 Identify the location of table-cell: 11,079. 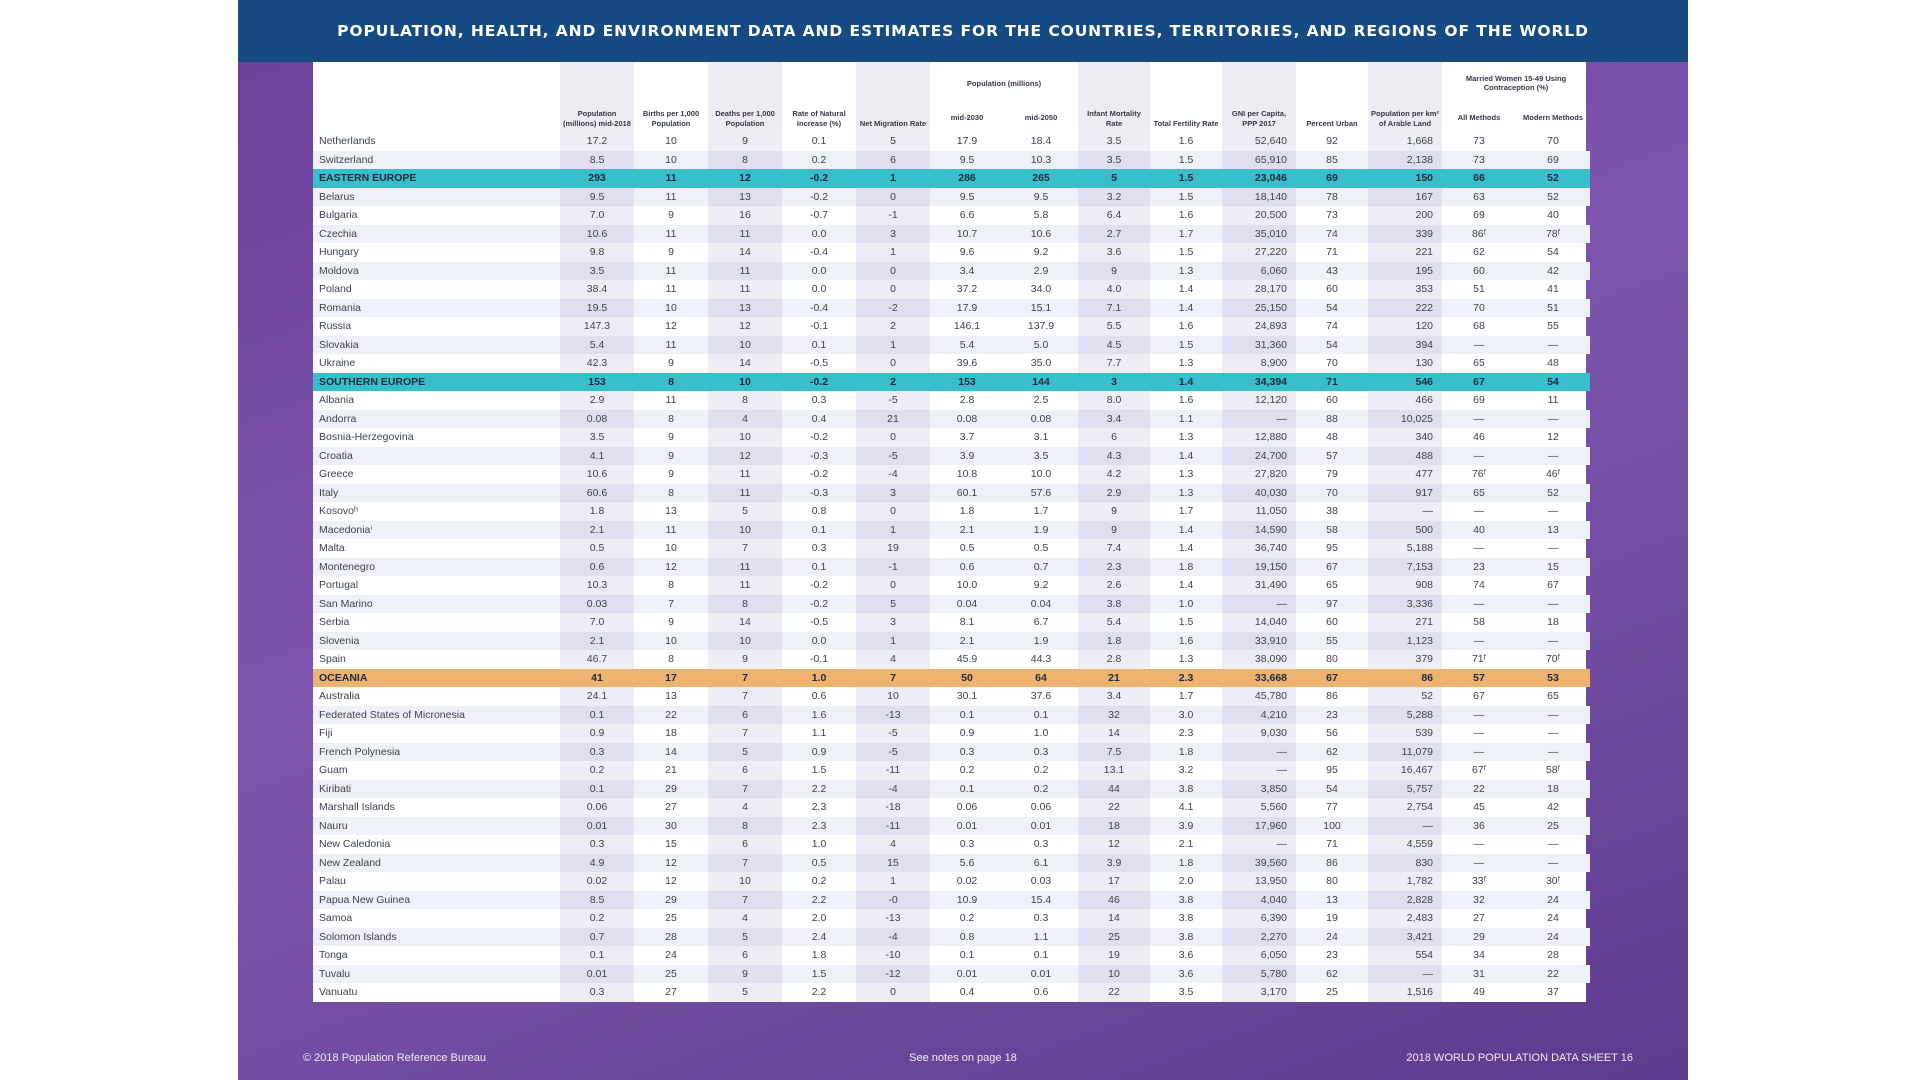
(1405, 751).